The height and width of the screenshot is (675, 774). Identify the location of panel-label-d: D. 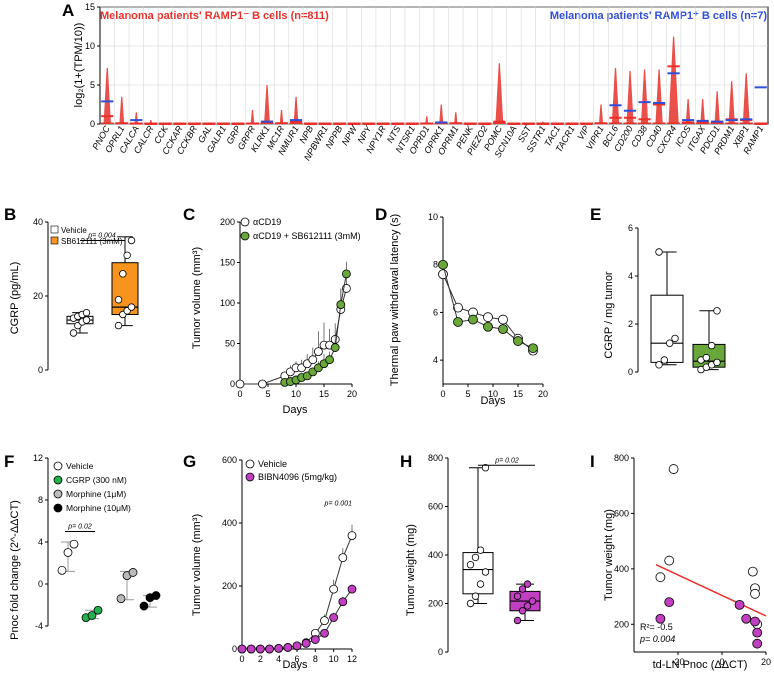
(381, 214).